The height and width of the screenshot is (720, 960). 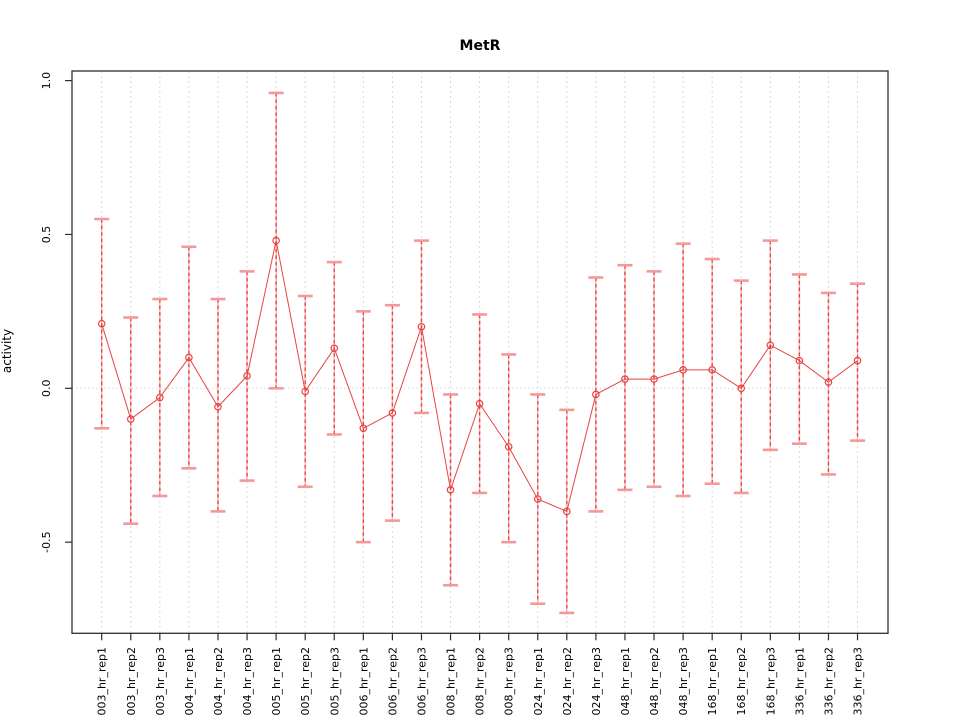 I want to click on x-tick-label: 003_hr_rep1, so click(x=102, y=681).